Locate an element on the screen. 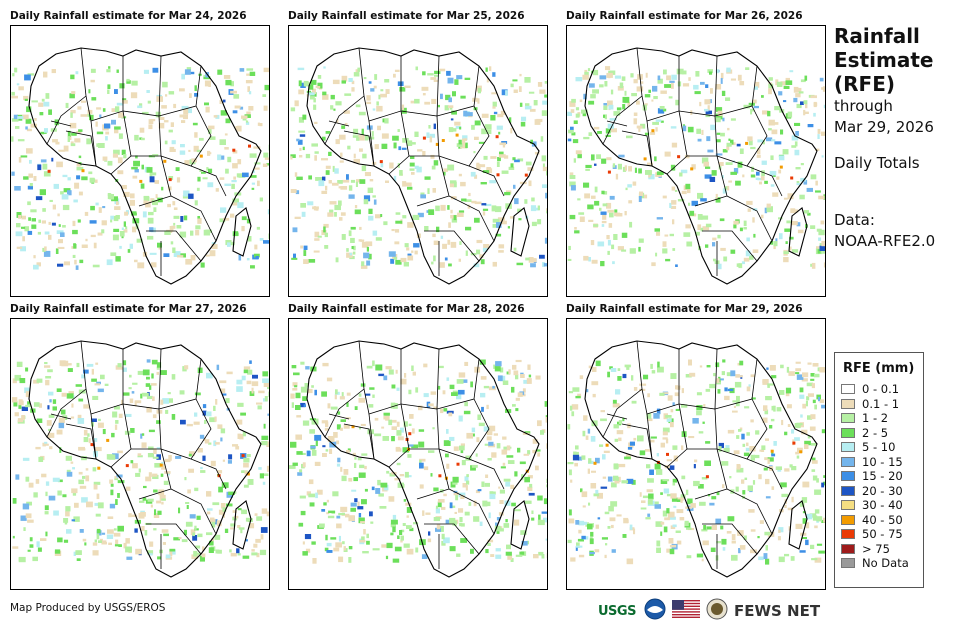  legend-item: 20 - 30 is located at coordinates (882, 491).